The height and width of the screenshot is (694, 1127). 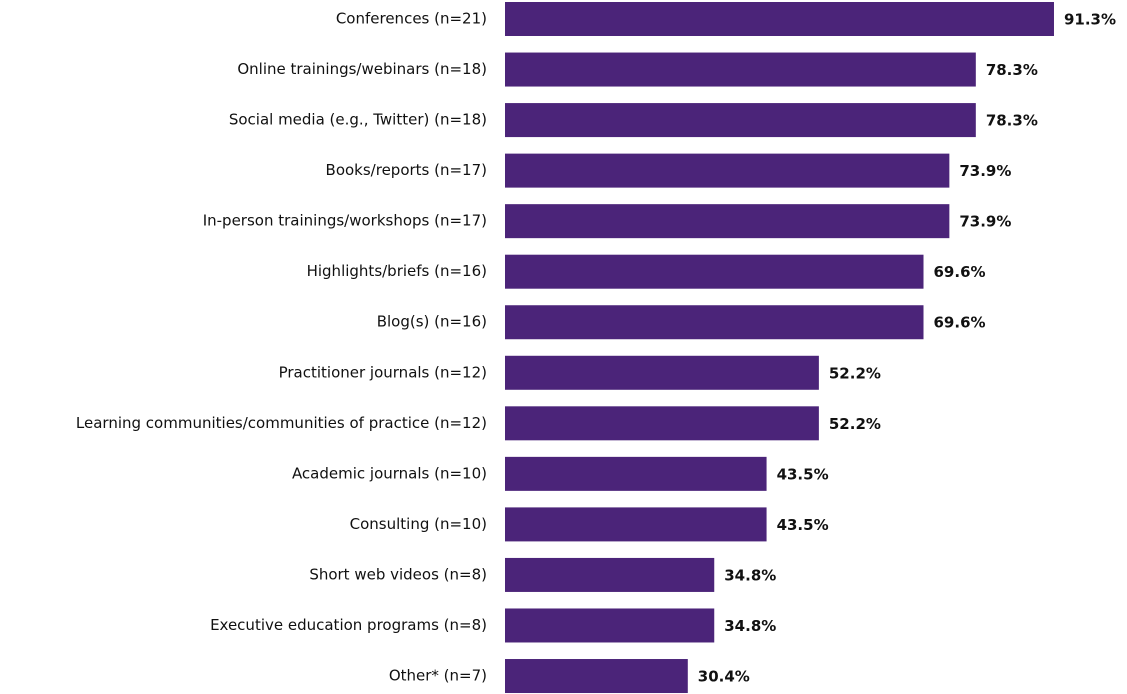 I want to click on category-label: Social media (e.g., Twitter) (n=18), so click(x=358, y=120).